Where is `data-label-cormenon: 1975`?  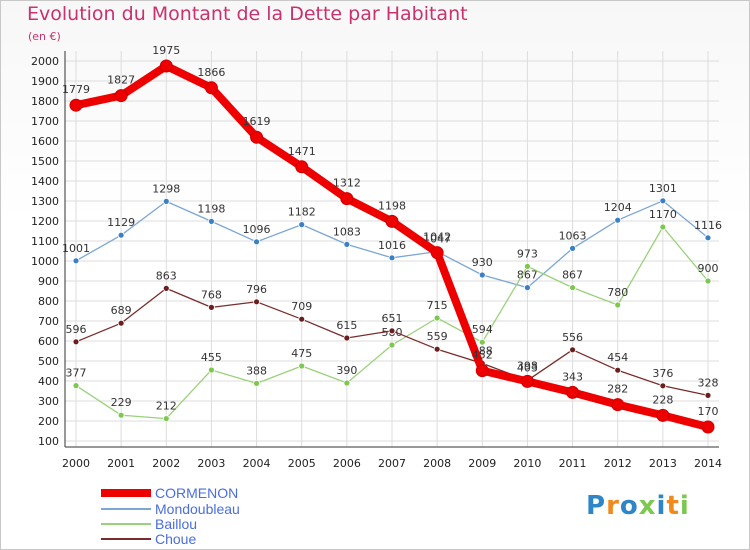 data-label-cormenon: 1975 is located at coordinates (166, 50).